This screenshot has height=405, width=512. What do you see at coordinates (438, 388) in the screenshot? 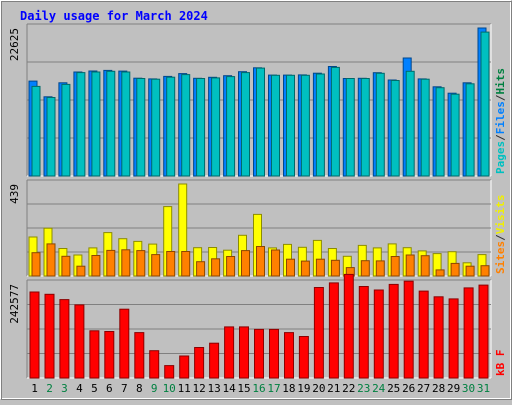
I see `x-tick-label-28: 28` at bounding box center [438, 388].